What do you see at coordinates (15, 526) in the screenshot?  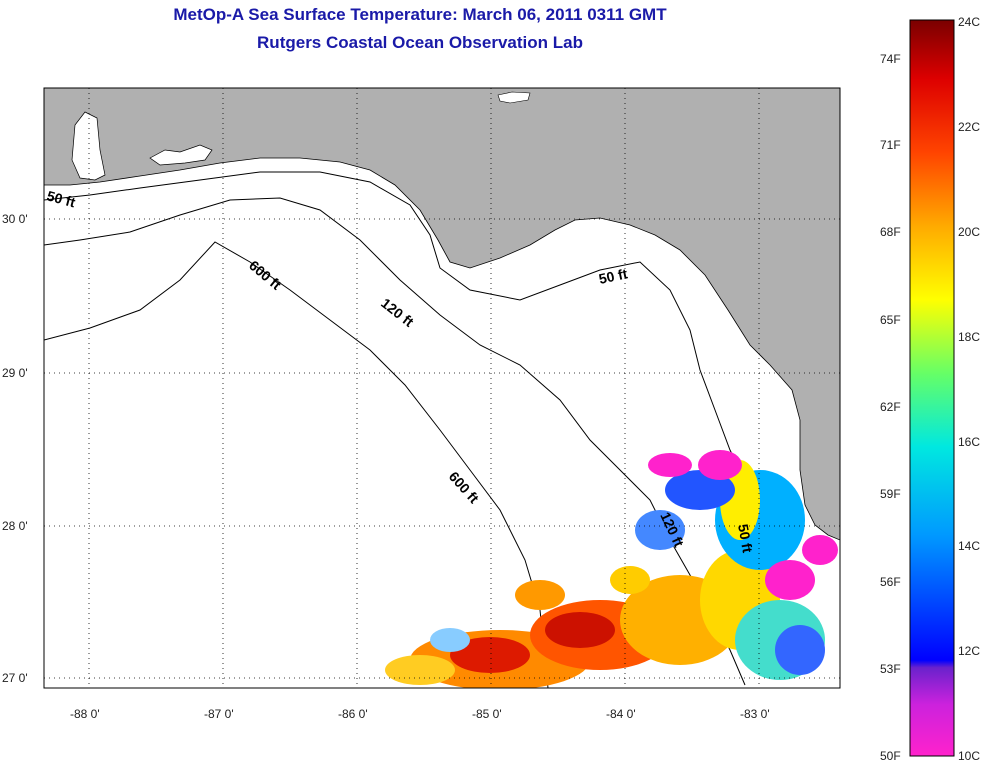 I see `lat-label-28: 28 0'` at bounding box center [15, 526].